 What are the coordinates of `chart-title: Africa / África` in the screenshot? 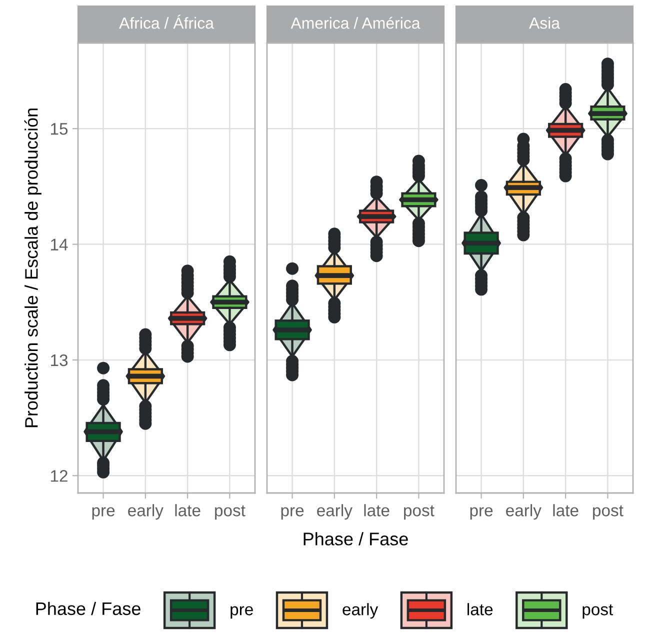 It's located at (166, 21).